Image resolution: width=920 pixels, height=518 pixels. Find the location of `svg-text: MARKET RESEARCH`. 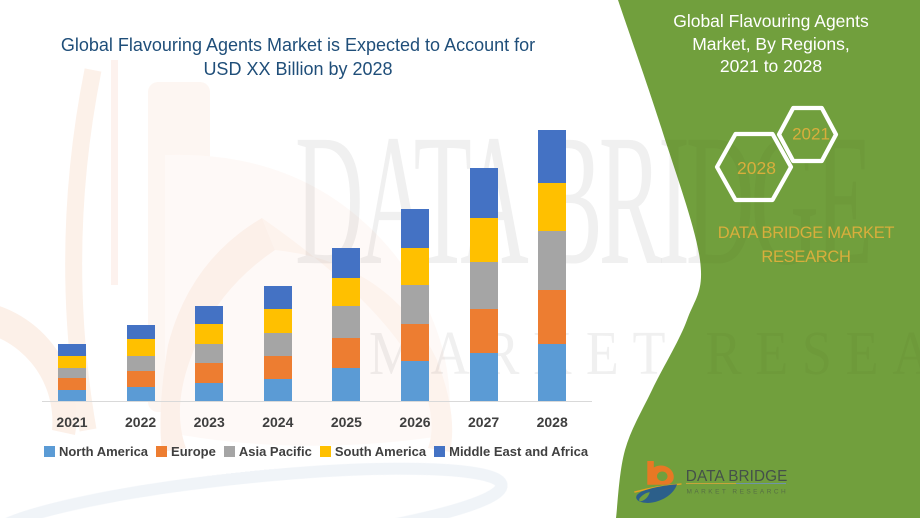

svg-text: MARKET RESEARCH is located at coordinates (738, 492).